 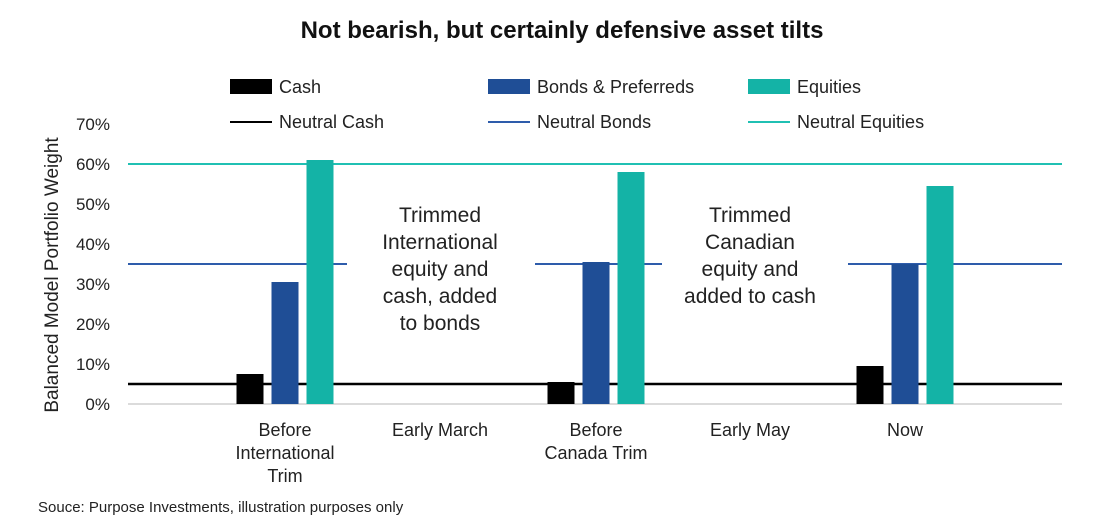 What do you see at coordinates (300, 87) in the screenshot?
I see `legend-label: Cash` at bounding box center [300, 87].